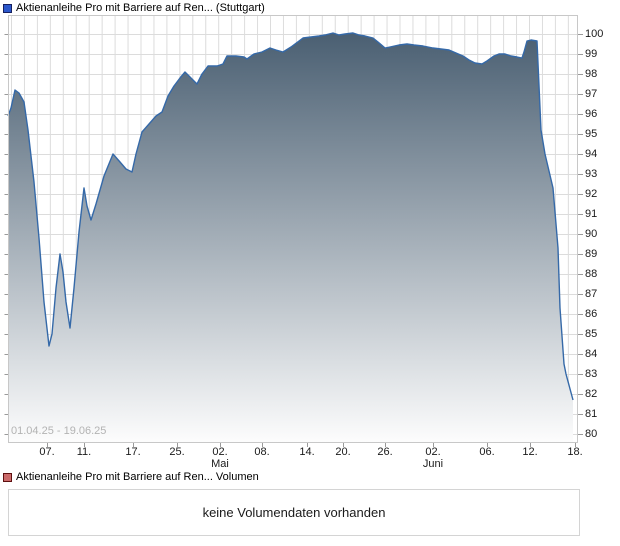 The height and width of the screenshot is (546, 620). What do you see at coordinates (262, 452) in the screenshot?
I see `x-axis-label: 08.` at bounding box center [262, 452].